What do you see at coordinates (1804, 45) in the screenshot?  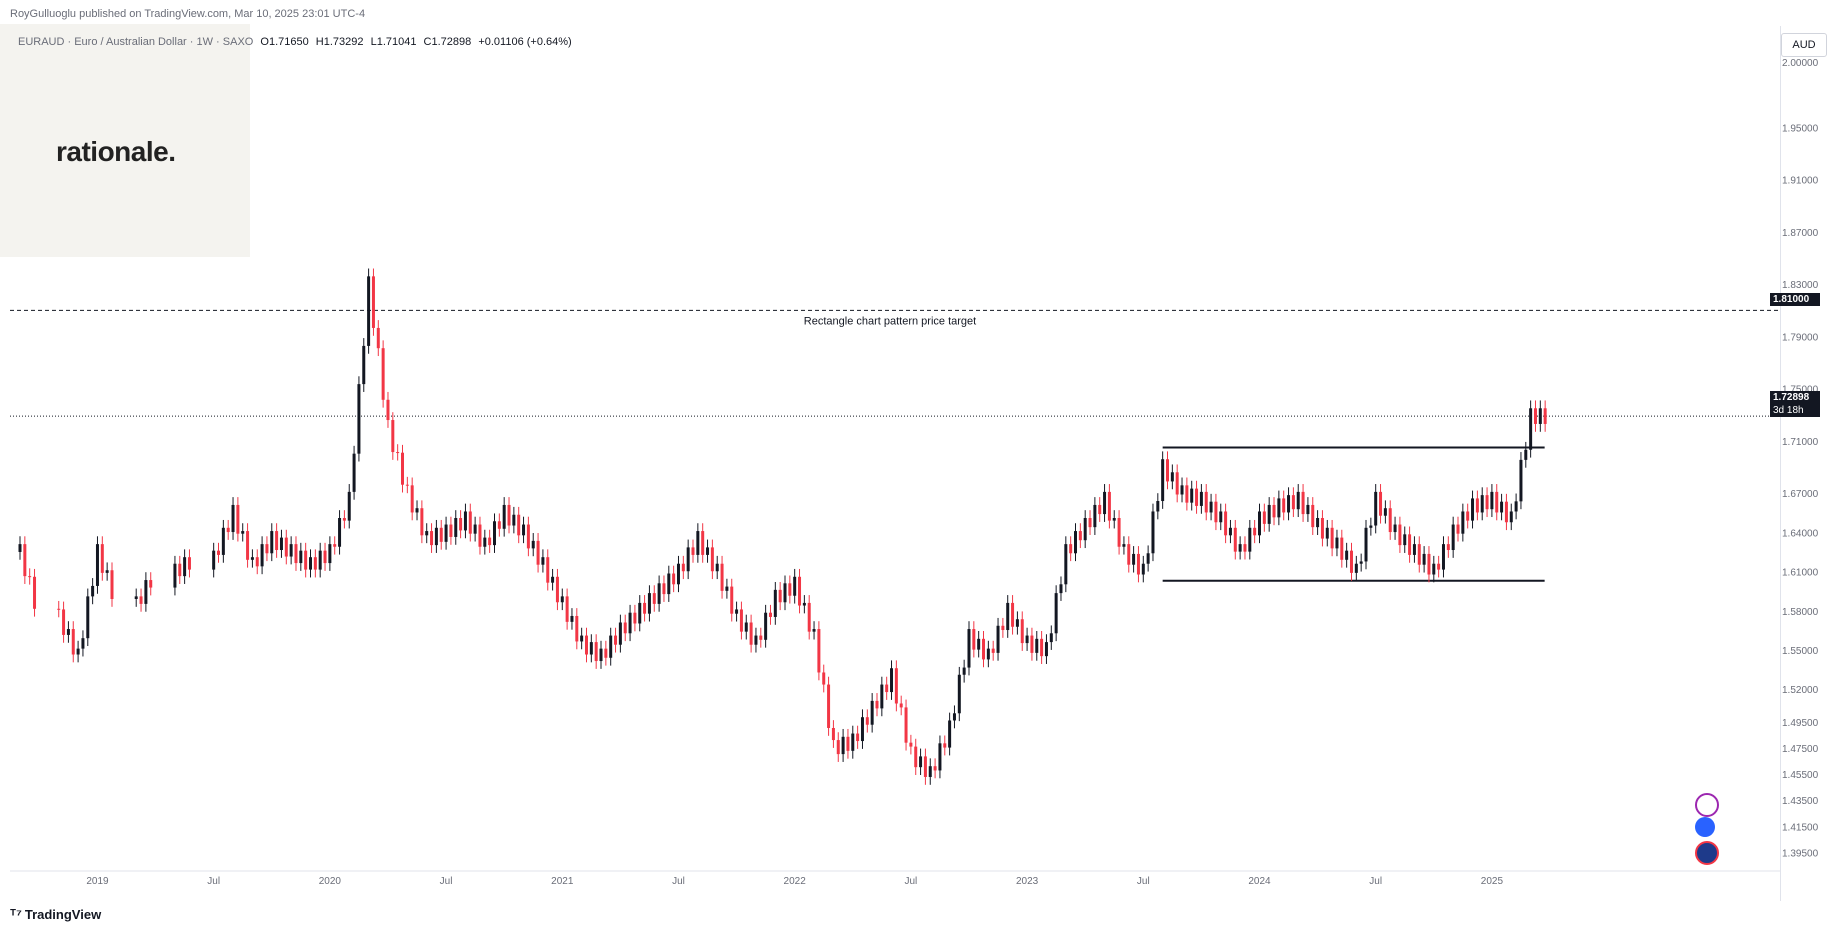 I see `currency-button: AUD` at bounding box center [1804, 45].